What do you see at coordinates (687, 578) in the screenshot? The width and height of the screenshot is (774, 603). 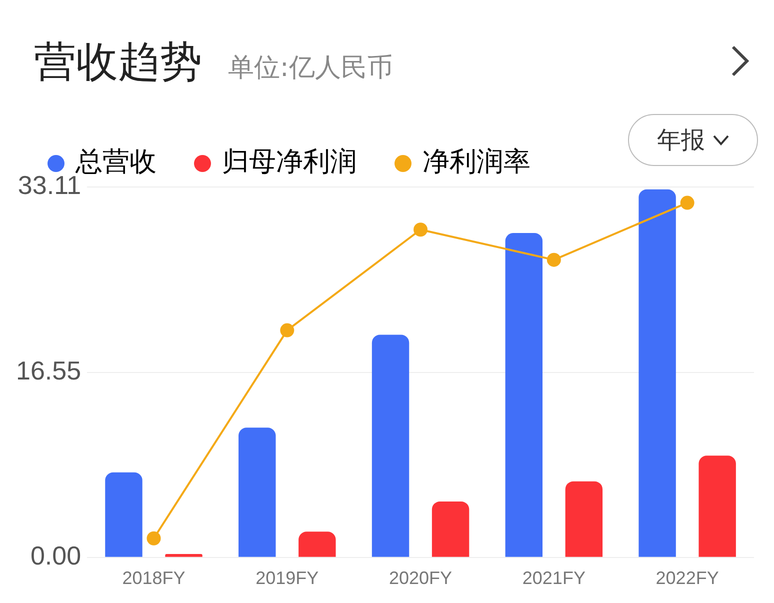 I see `x-tick-label: 2022FY` at bounding box center [687, 578].